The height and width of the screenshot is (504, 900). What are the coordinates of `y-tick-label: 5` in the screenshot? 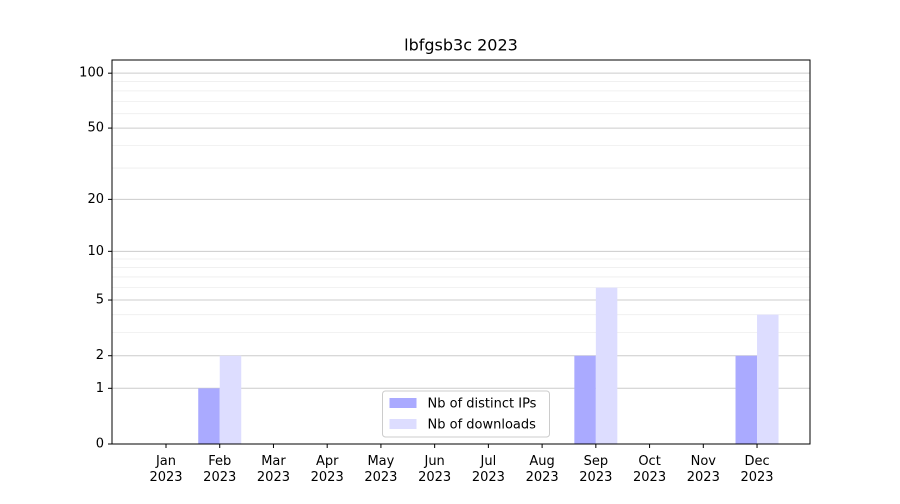 It's located at (100, 300).